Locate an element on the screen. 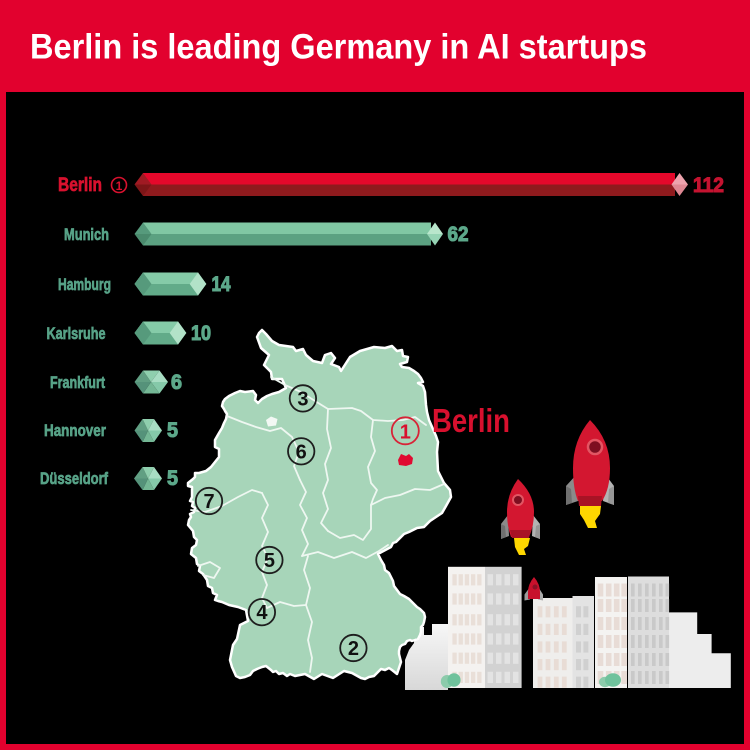 This screenshot has width=750, height=750. svg-text: 62 is located at coordinates (458, 234).